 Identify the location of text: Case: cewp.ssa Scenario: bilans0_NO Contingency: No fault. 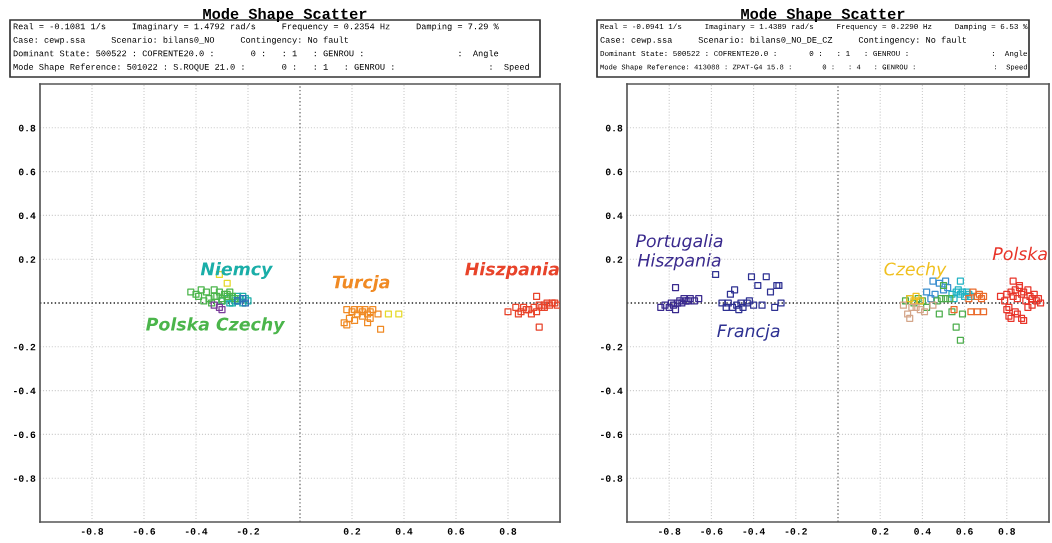
(180, 40).